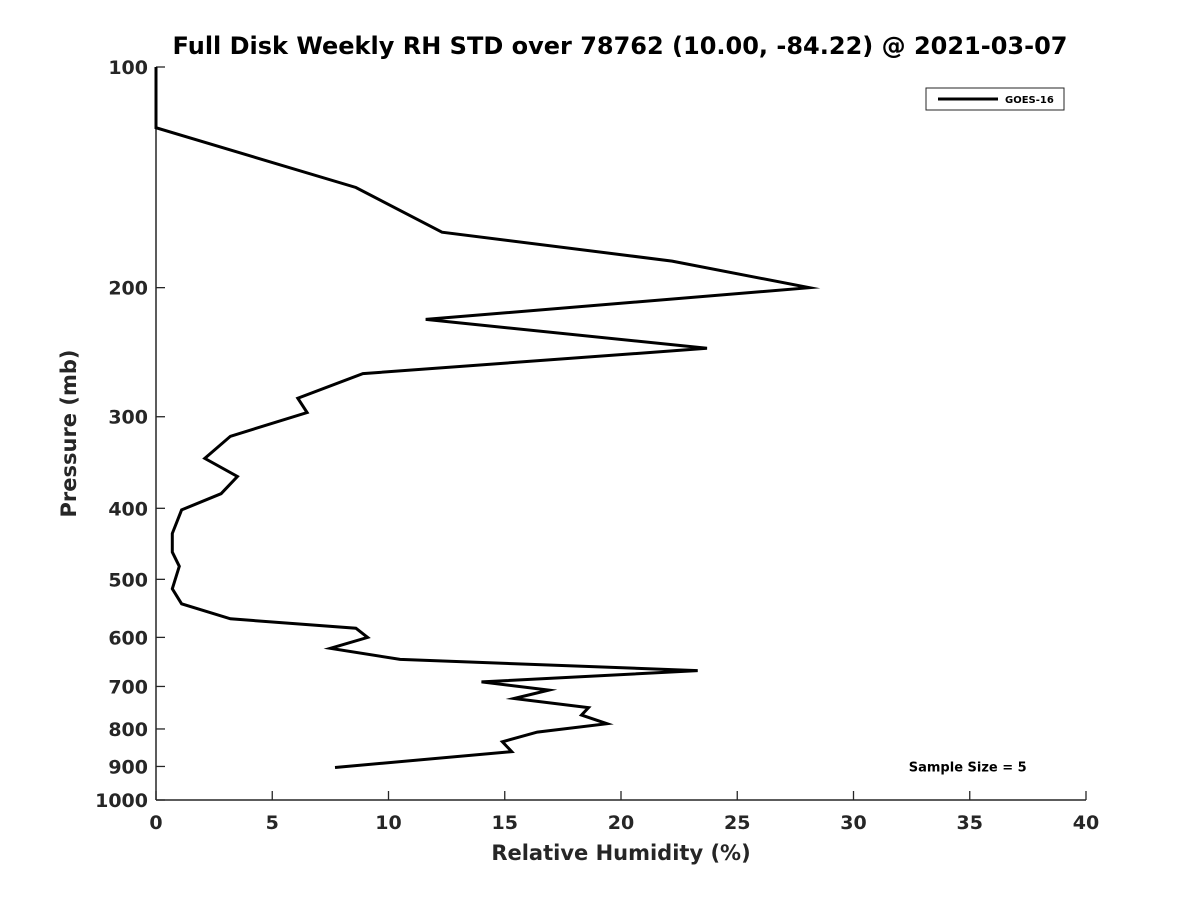  I want to click on y-axis-label: Pressure (mb), so click(69, 434).